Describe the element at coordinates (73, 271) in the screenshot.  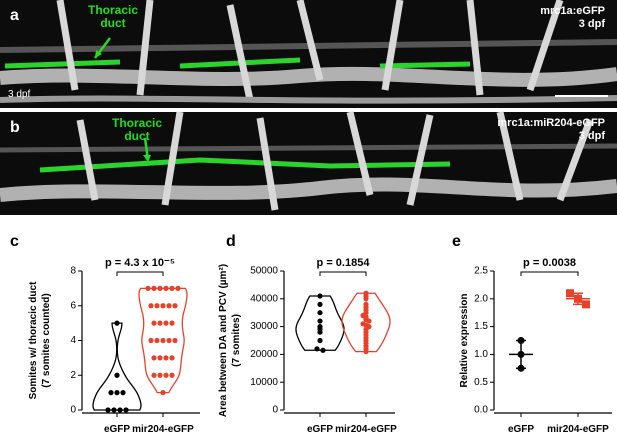
I see `y-tick-label: 8` at that location.